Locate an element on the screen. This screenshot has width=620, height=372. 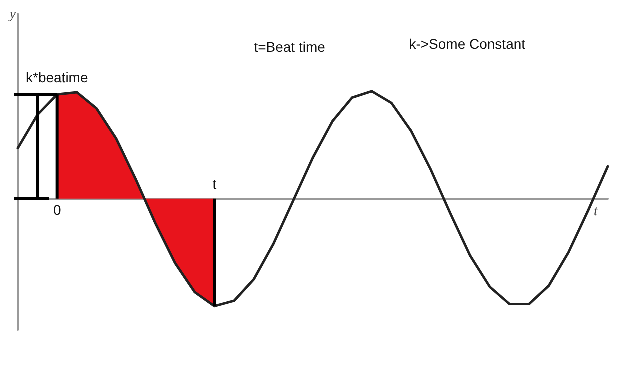
y-axis-title: y is located at coordinates (12, 15).